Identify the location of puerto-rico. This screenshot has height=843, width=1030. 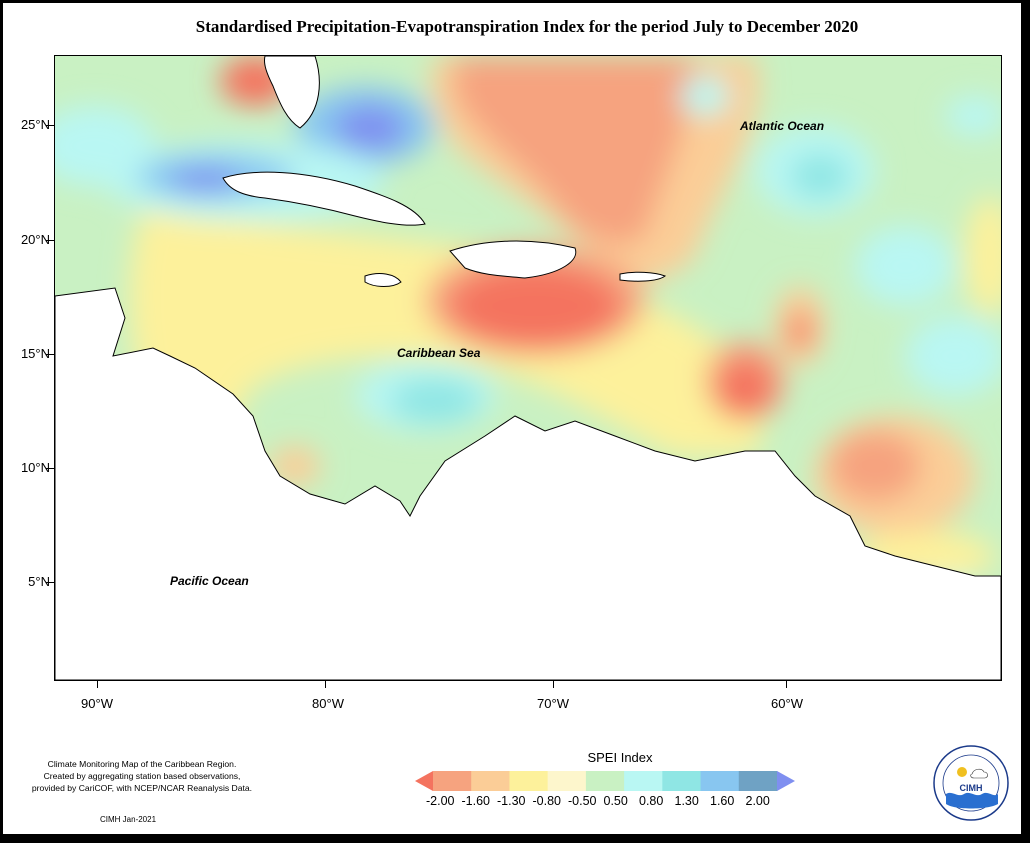
(643, 276).